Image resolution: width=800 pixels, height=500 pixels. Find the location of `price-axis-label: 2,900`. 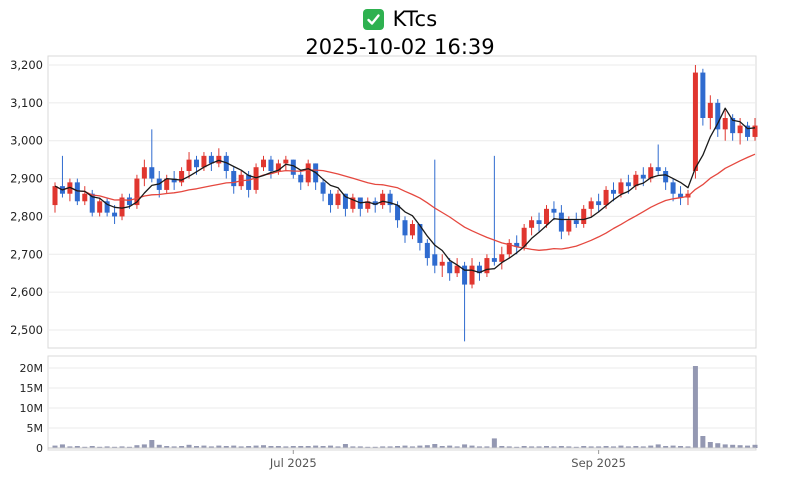

price-axis-label: 2,900 is located at coordinates (26, 179).